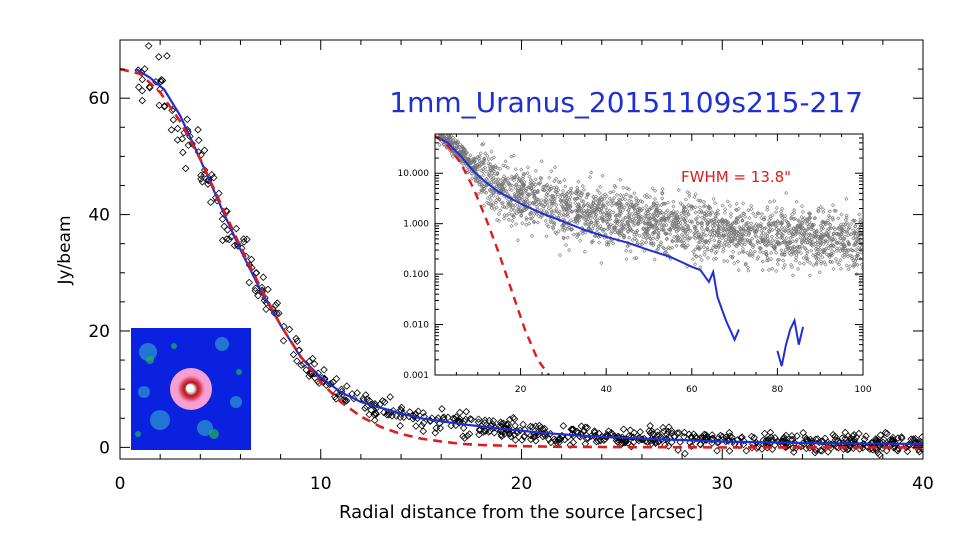 The width and height of the screenshot is (960, 544). I want to click on y-tick-label: 0, so click(104, 448).